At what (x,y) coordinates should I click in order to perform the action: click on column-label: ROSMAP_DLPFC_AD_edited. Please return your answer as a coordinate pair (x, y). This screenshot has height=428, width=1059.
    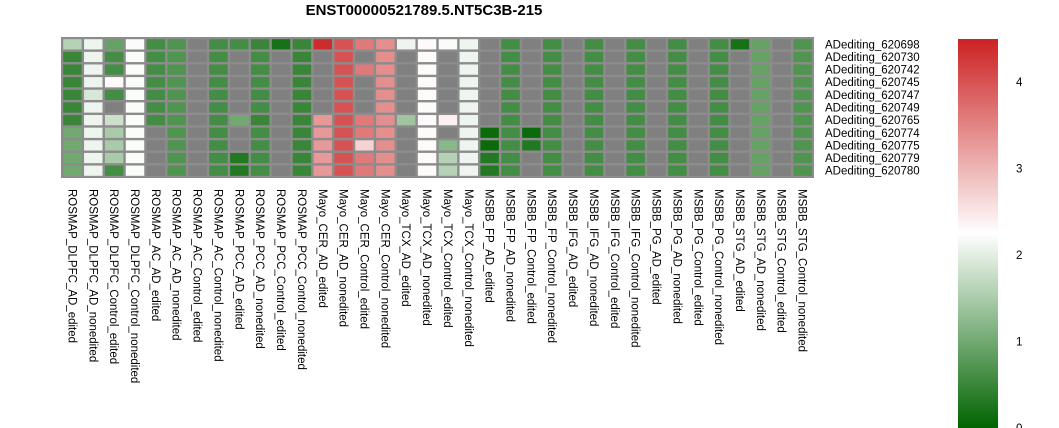
    Looking at the image, I should click on (71, 266).